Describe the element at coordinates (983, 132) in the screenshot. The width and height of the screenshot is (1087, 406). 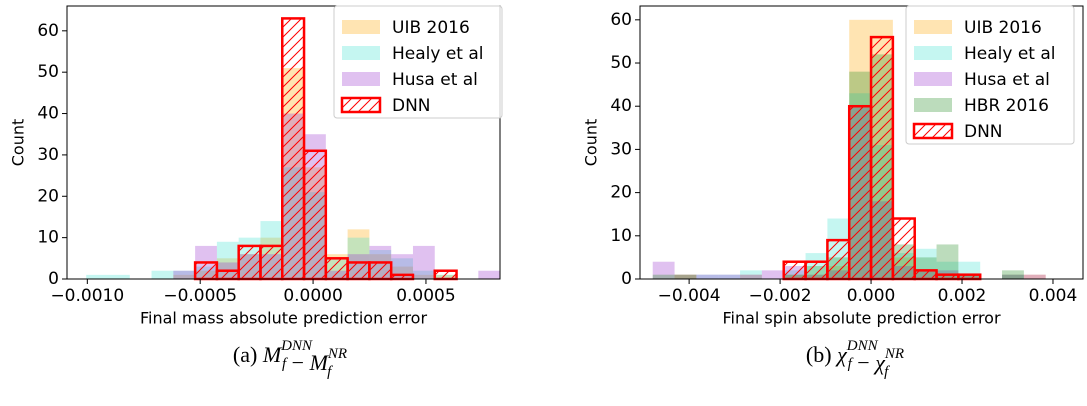
I see `legend-label: DNN` at that location.